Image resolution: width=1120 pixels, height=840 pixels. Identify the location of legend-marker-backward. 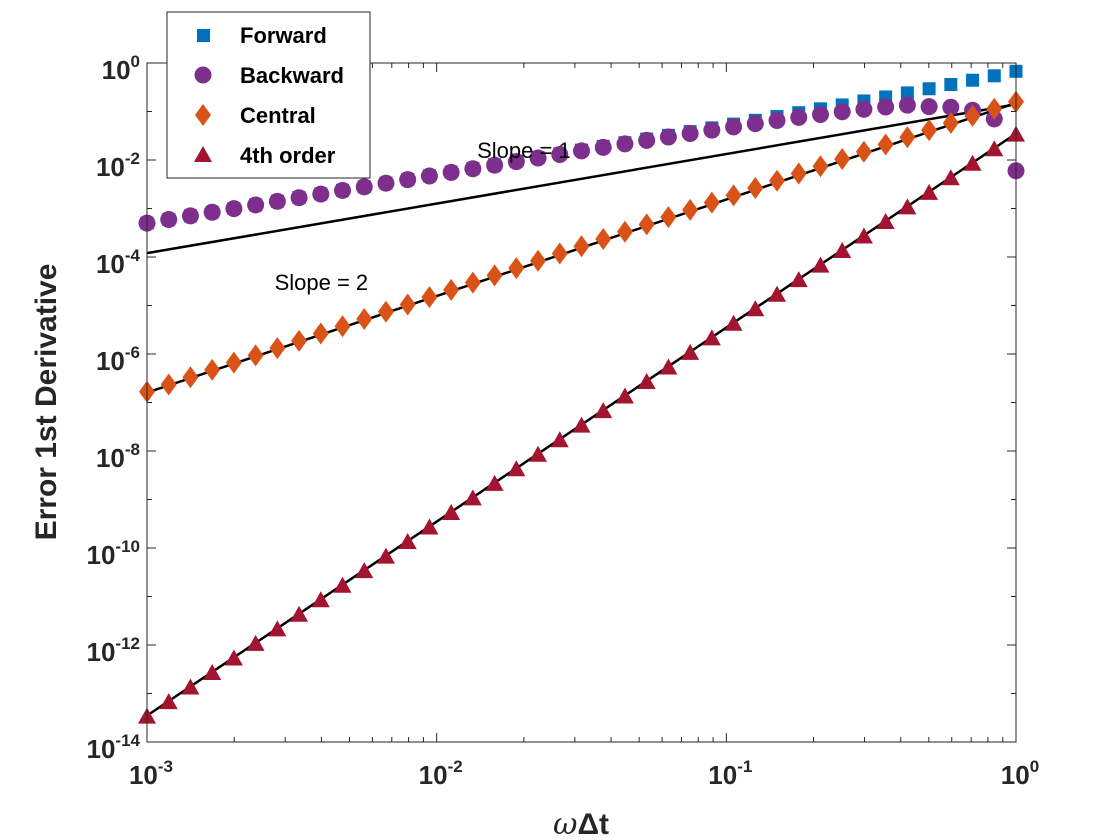
(203, 75).